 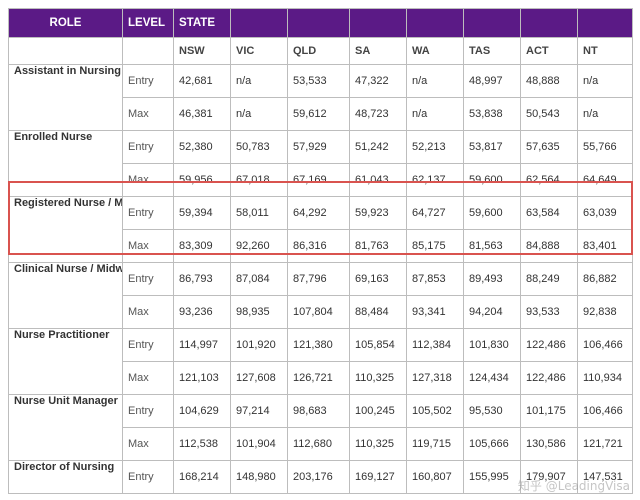 What do you see at coordinates (378, 51) in the screenshot?
I see `state-code: SA` at bounding box center [378, 51].